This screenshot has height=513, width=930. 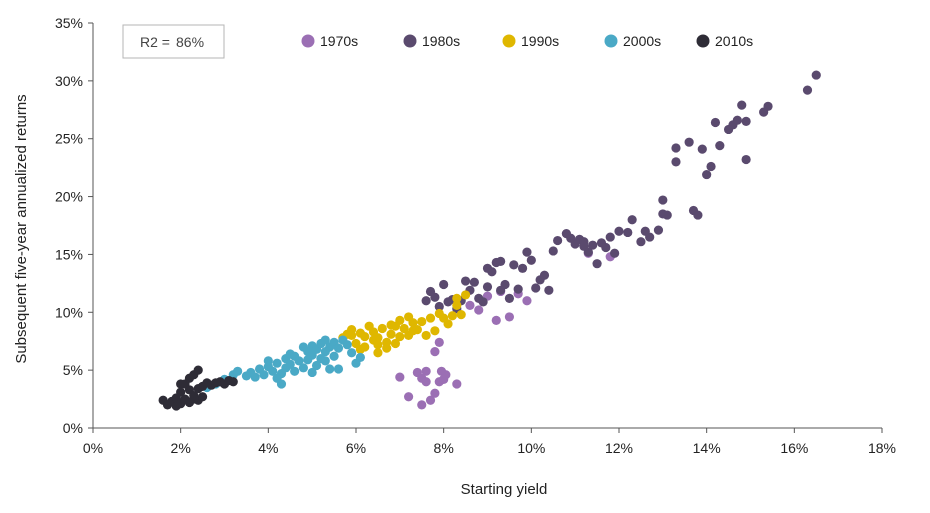 What do you see at coordinates (527, 41) in the screenshot?
I see `legend: 1970s 1980s 1990s 2000s 2010s` at bounding box center [527, 41].